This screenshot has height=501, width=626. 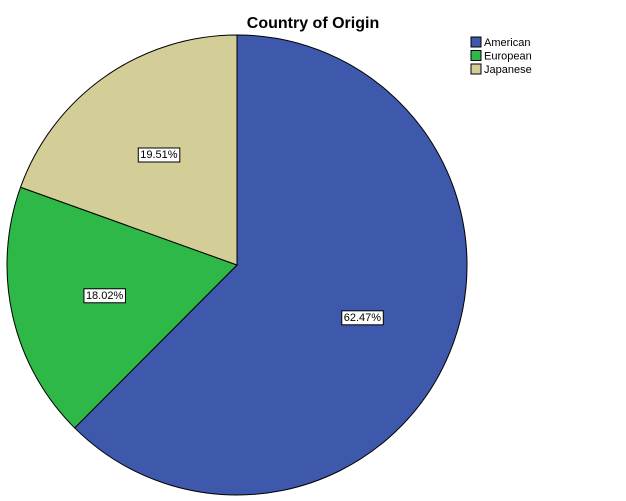 I want to click on legend-label-american: American, so click(x=507, y=43).